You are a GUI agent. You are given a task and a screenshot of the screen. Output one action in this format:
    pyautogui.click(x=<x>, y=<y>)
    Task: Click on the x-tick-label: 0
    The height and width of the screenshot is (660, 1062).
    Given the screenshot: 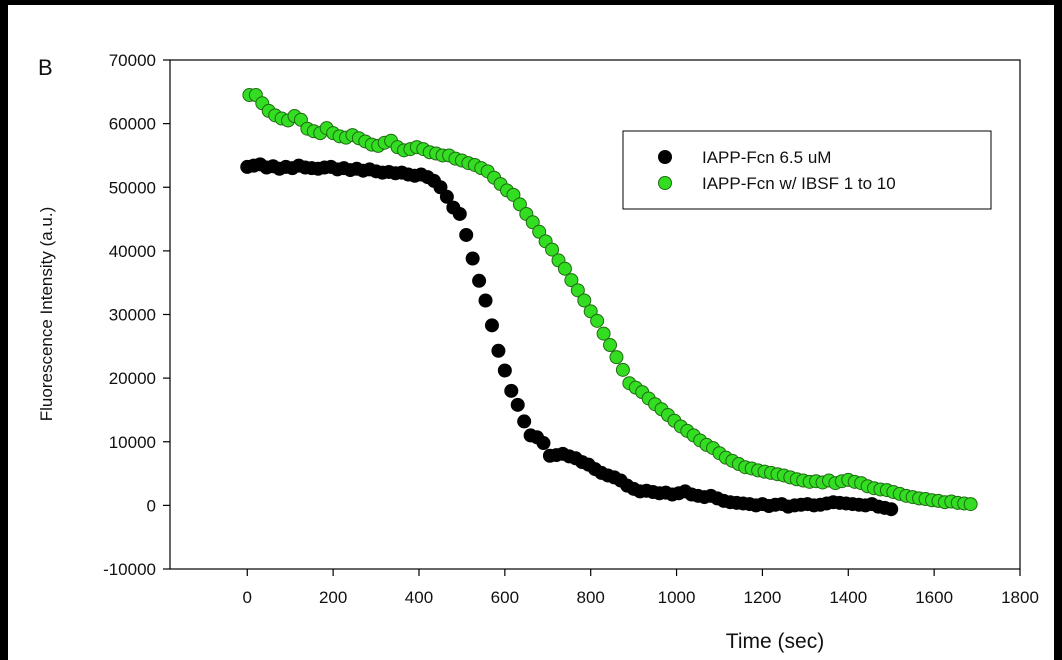 What is the action you would take?
    pyautogui.click(x=247, y=597)
    